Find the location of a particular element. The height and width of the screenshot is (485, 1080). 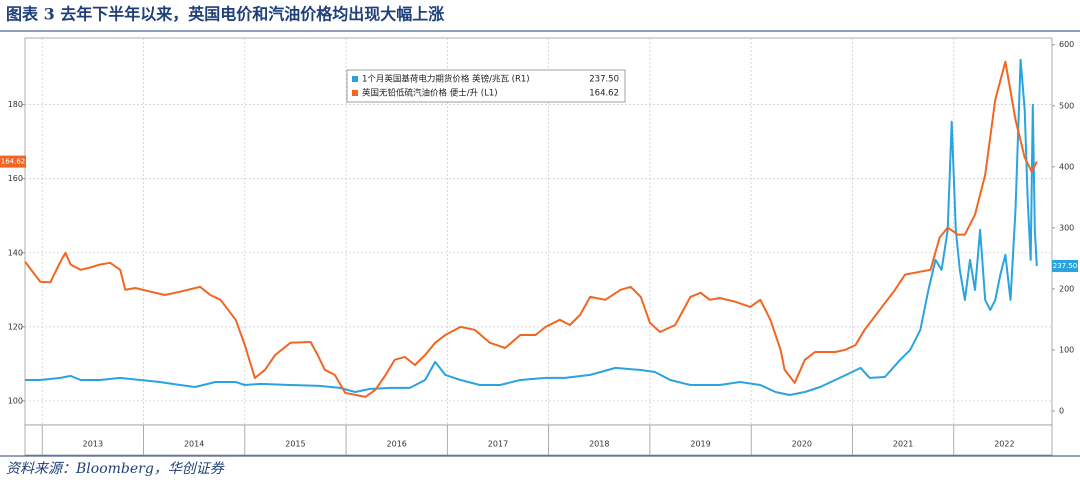

source-note: 资料来源：Bloomberg，华创证券 is located at coordinates (115, 469).